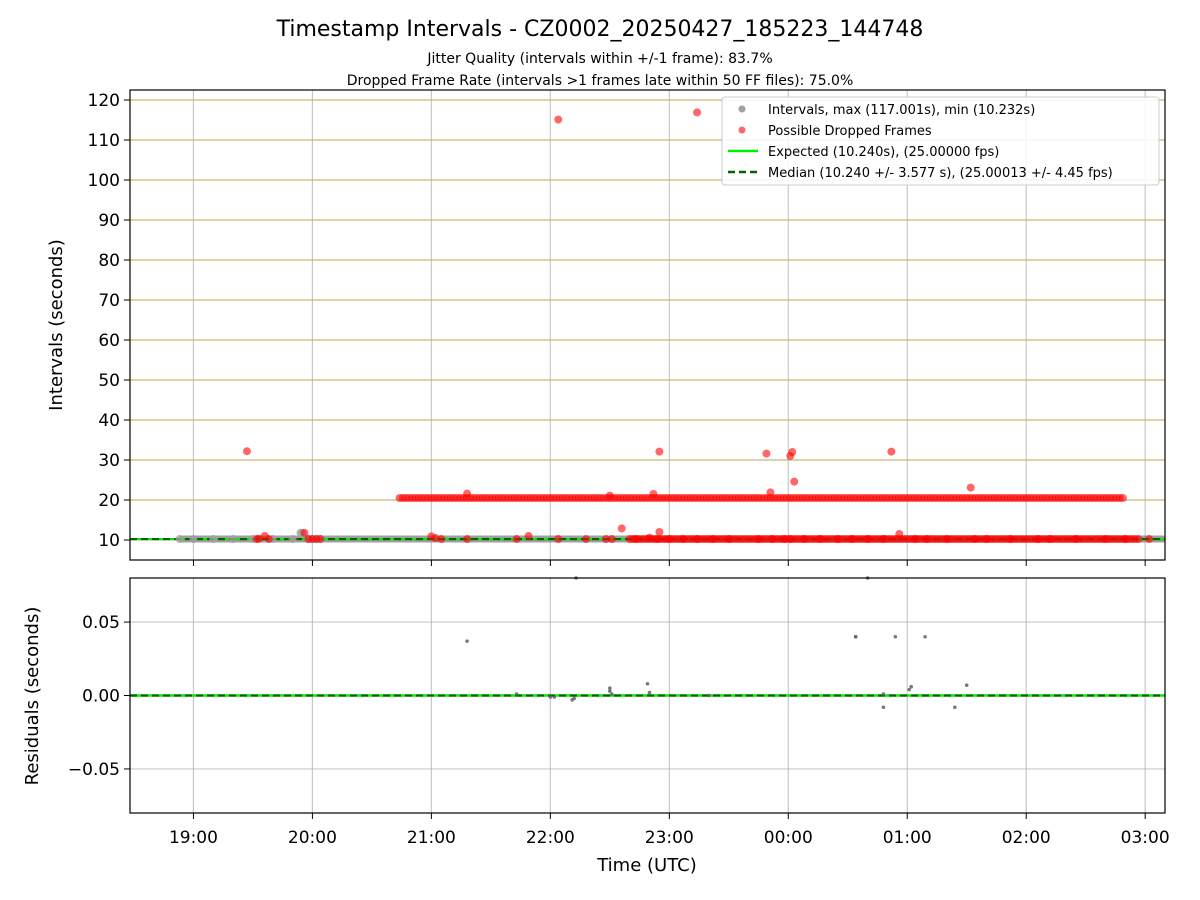 This screenshot has height=900, width=1200. Describe the element at coordinates (109, 541) in the screenshot. I see `intervals-y-tick-label: 10` at that location.